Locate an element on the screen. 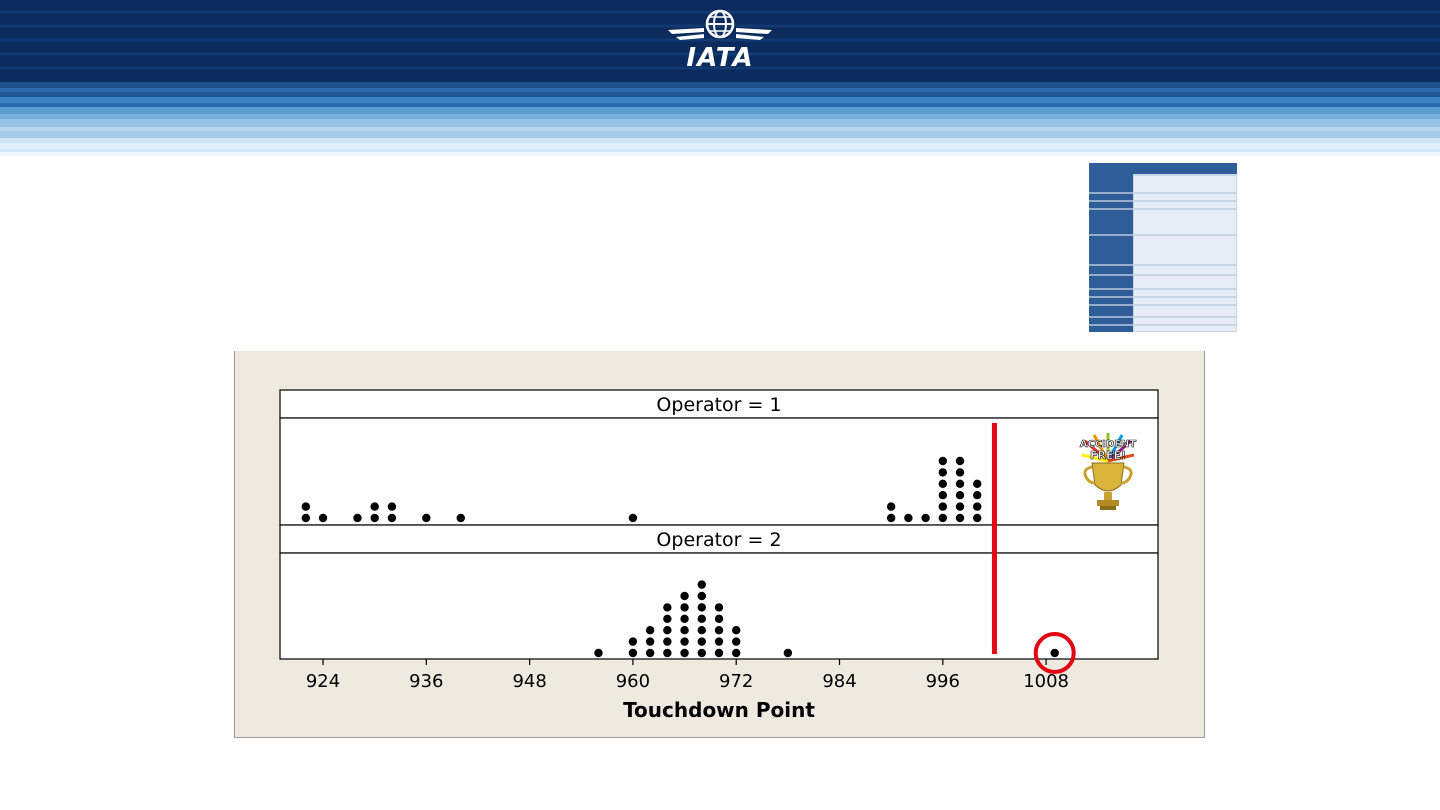 This screenshot has height=810, width=1440. panel-1-label: Operator = 1 is located at coordinates (718, 405).